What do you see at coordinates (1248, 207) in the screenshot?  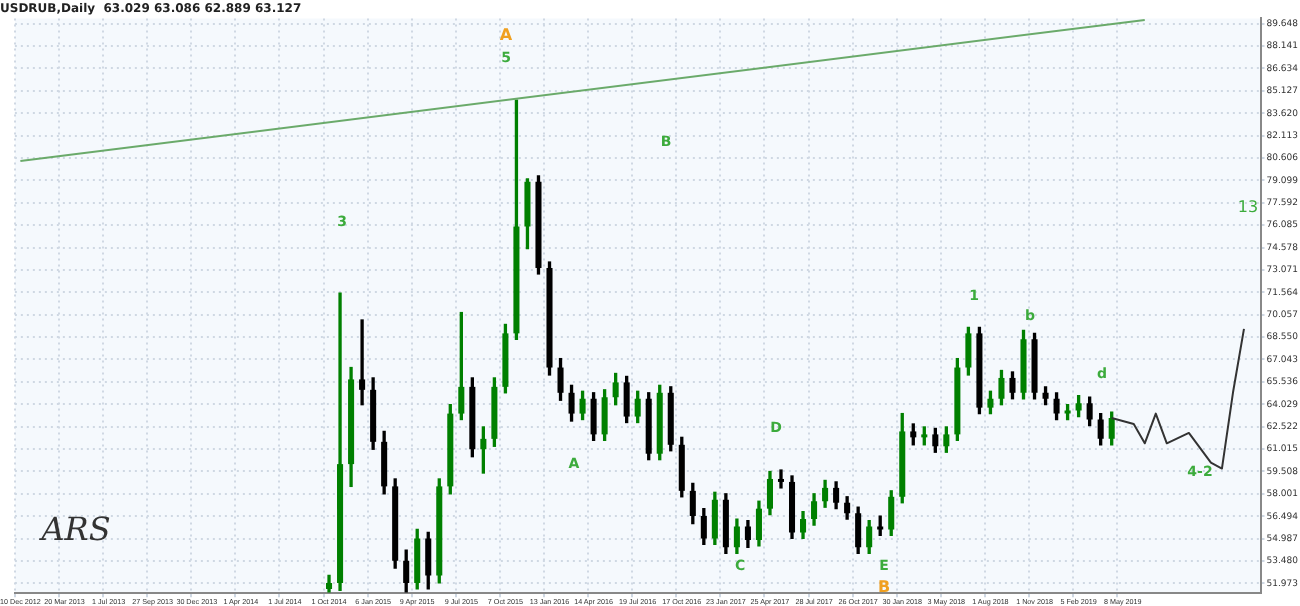 I see `annotation: 13` at bounding box center [1248, 207].